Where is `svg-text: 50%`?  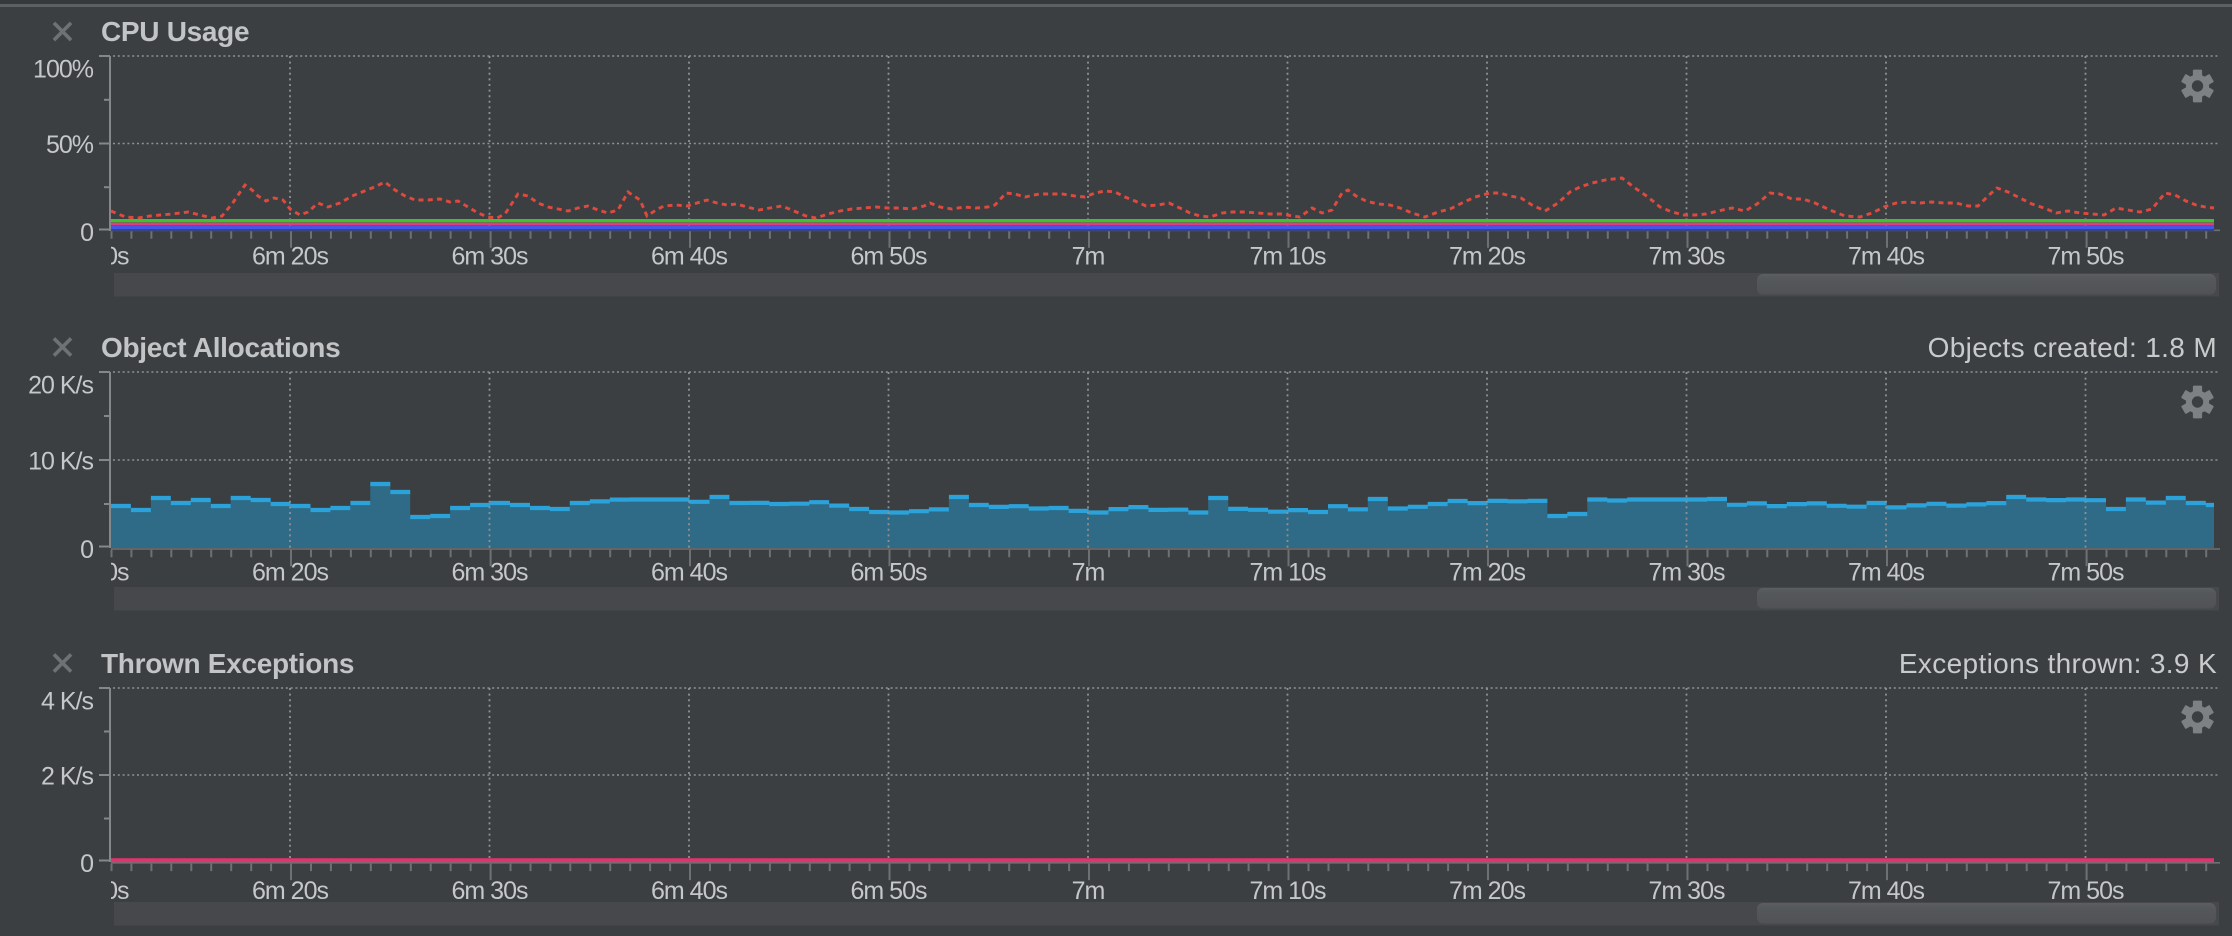 svg-text: 50% is located at coordinates (70, 145).